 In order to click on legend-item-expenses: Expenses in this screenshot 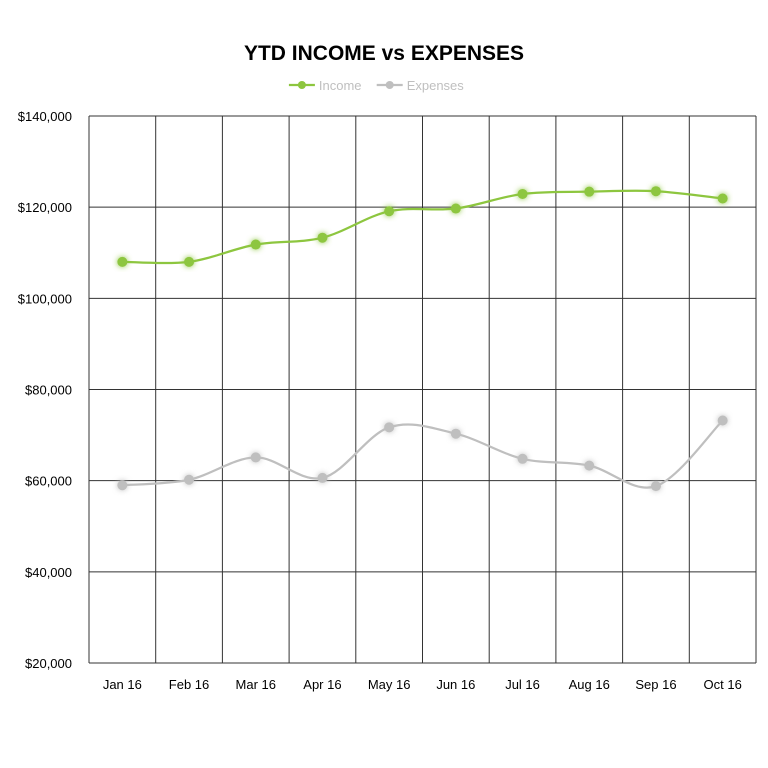, I will do `click(420, 85)`.